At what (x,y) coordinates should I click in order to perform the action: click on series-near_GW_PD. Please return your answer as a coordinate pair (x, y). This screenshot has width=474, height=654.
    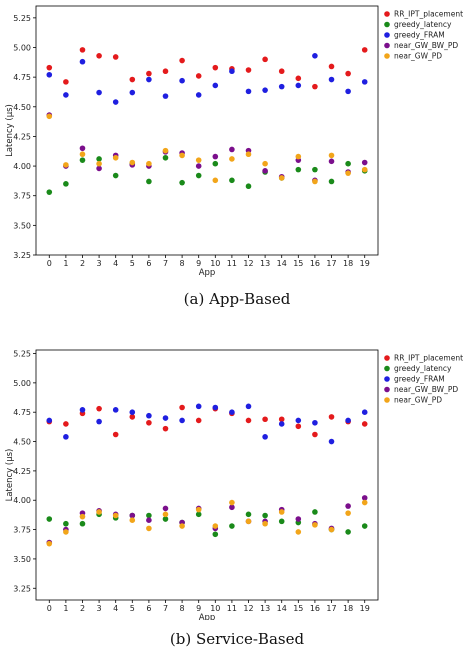
    Looking at the image, I should click on (207, 523).